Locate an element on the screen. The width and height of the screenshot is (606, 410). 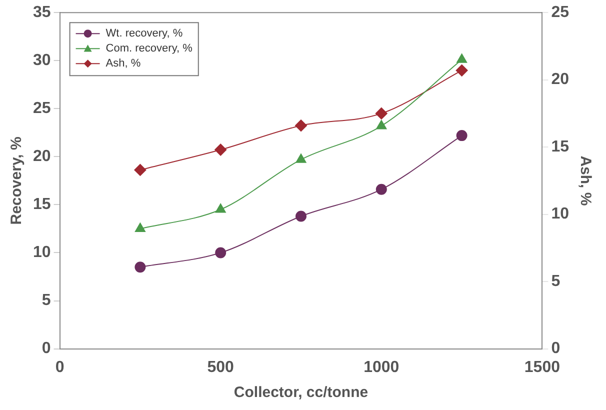
x-axis-title: Collector, cc/tonne is located at coordinates (301, 393).